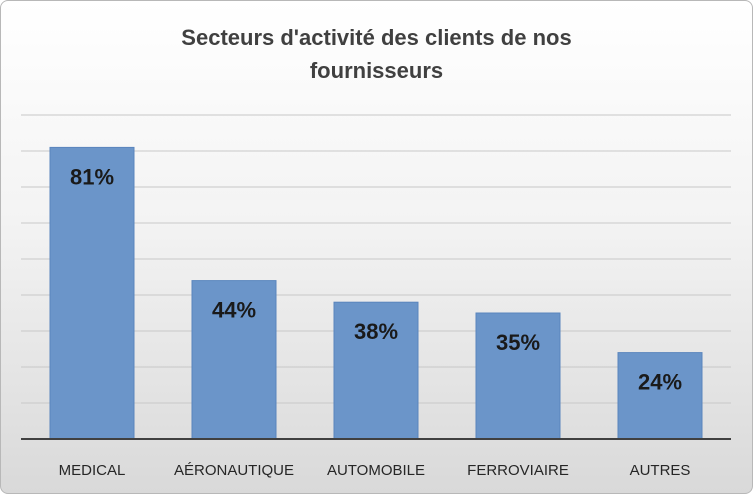 This screenshot has width=753, height=494. What do you see at coordinates (376, 331) in the screenshot?
I see `data-label: 38%` at bounding box center [376, 331].